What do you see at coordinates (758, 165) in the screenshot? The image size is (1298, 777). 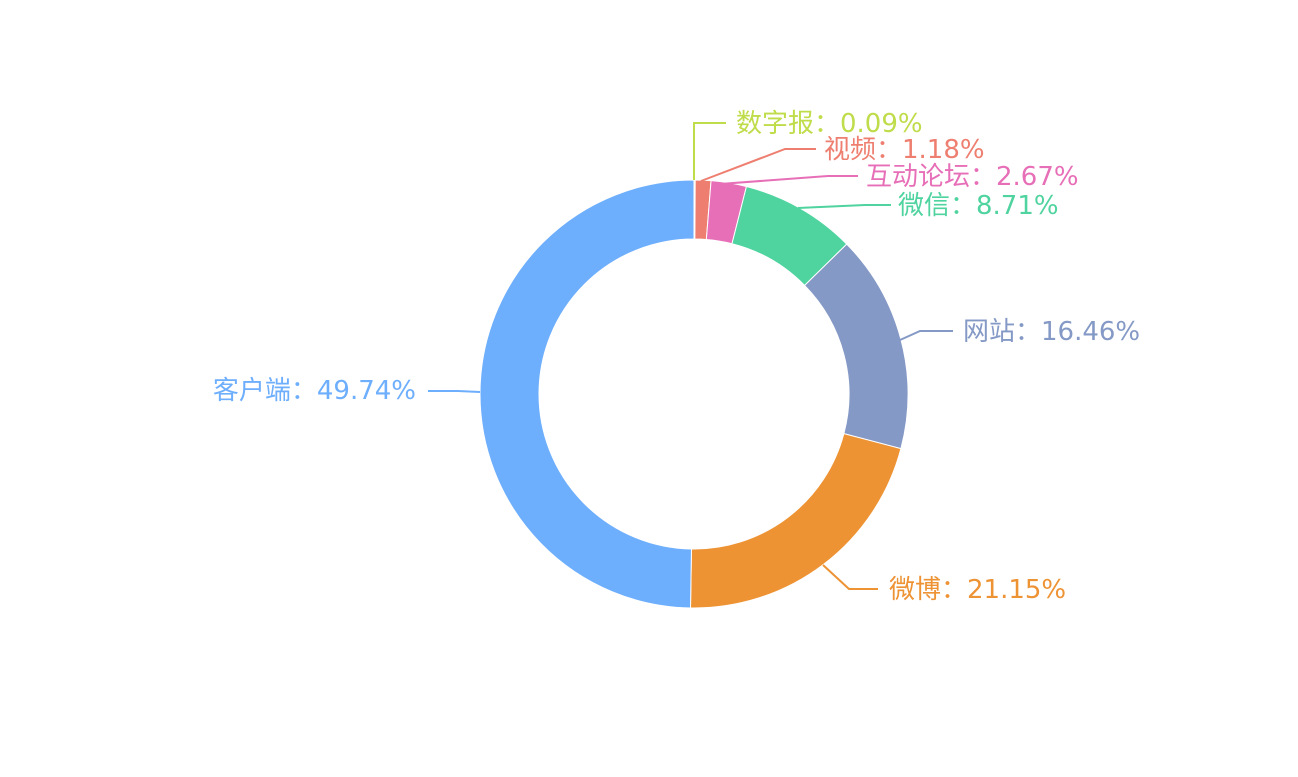 I see `leader-line-shipin` at bounding box center [758, 165].